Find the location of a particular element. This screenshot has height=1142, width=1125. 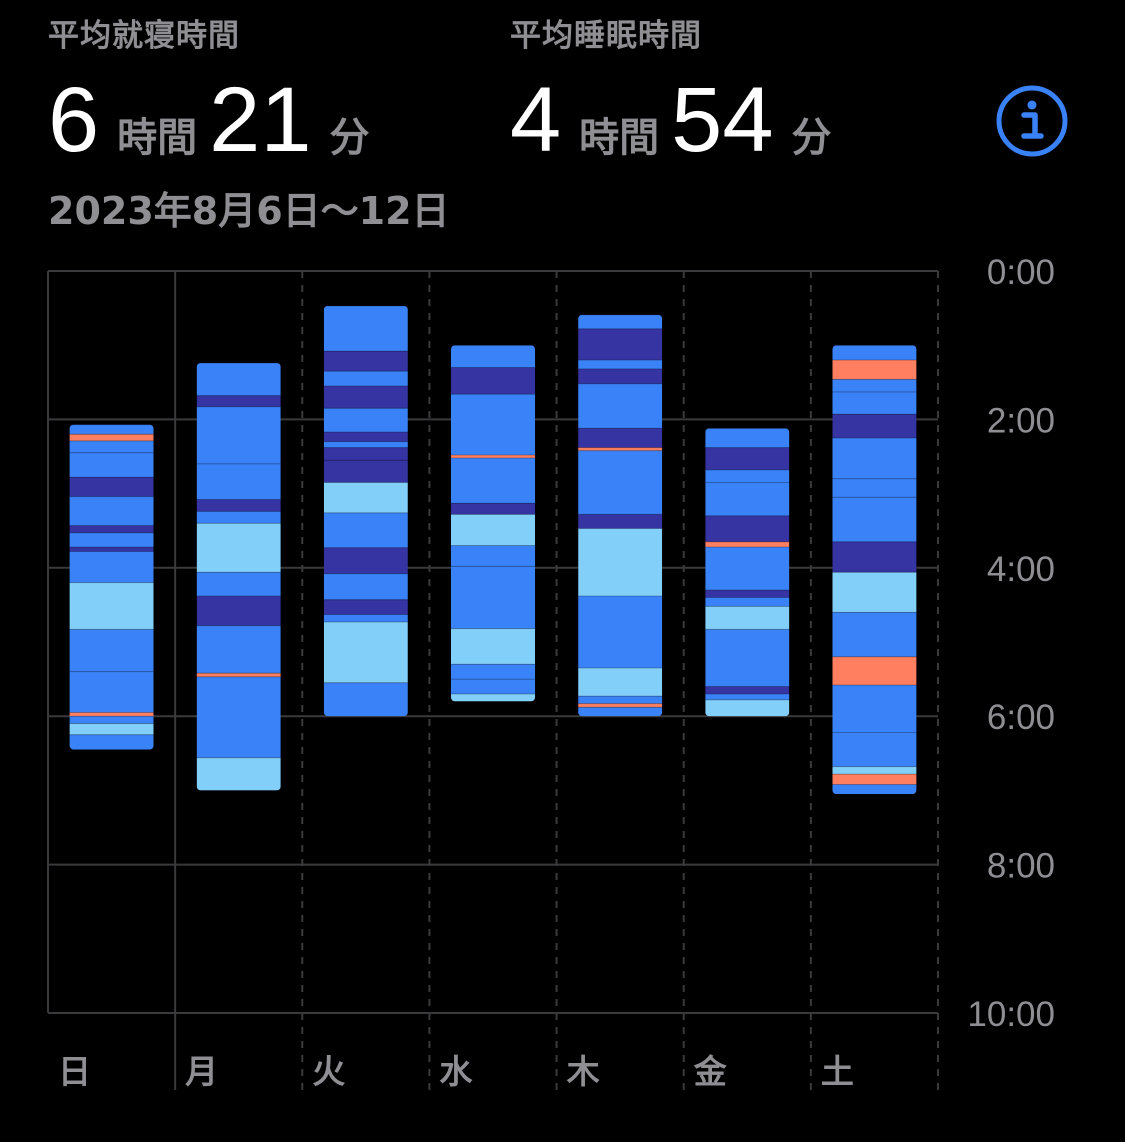

avg-sleep-label: 平均睡眠時間 is located at coordinates (606, 36).